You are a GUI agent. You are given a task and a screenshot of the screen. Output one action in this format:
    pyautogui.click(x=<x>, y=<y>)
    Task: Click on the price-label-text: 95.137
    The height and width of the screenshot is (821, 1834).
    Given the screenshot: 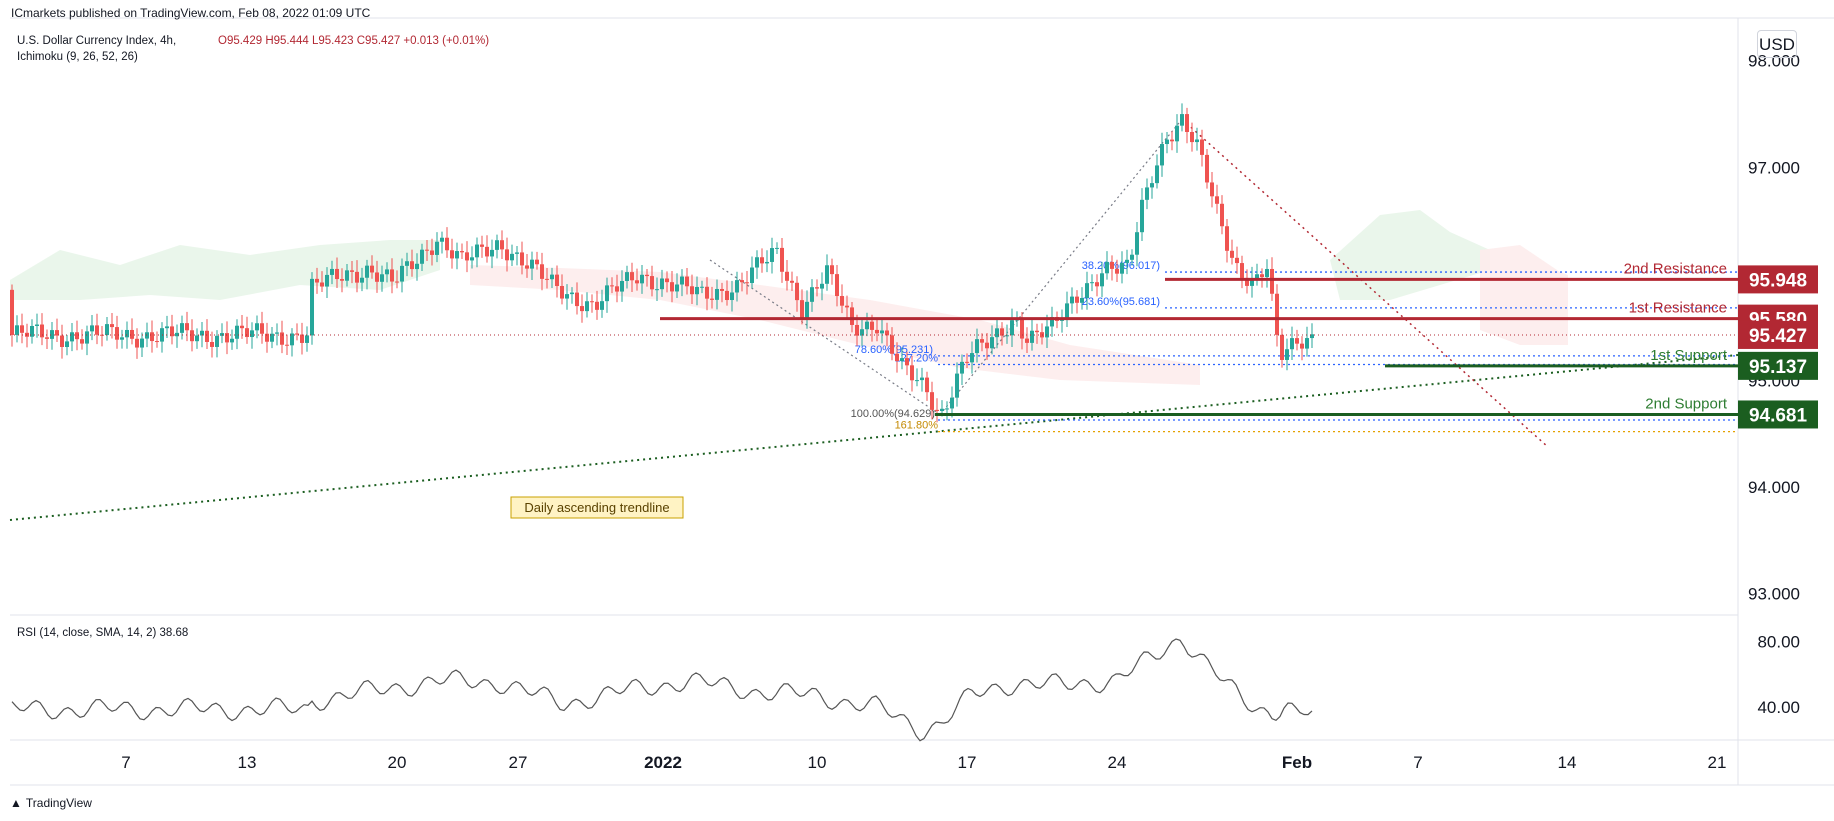 What is the action you would take?
    pyautogui.click(x=1778, y=367)
    